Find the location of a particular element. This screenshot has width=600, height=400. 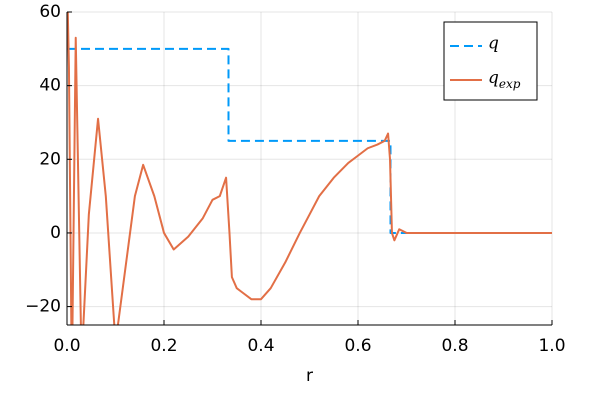

legend-label: q is located at coordinates (493, 44).